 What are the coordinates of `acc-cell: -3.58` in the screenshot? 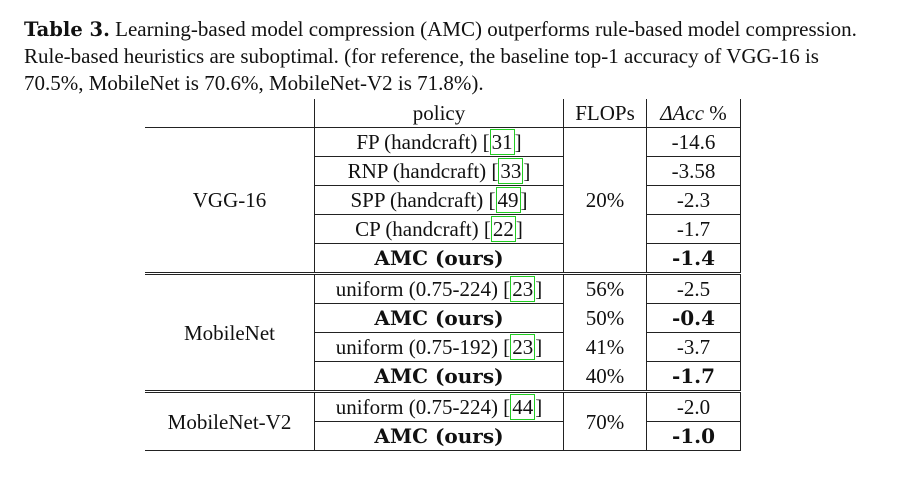 It's located at (693, 171).